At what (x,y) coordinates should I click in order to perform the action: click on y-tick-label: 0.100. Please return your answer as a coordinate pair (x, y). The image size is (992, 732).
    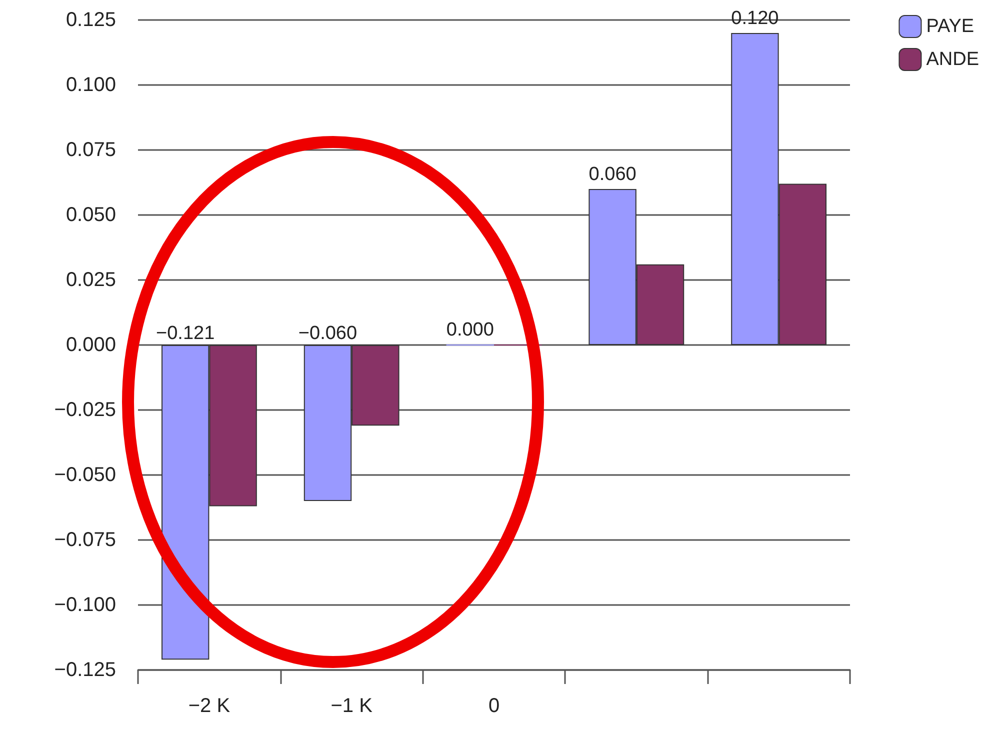
    Looking at the image, I should click on (91, 85).